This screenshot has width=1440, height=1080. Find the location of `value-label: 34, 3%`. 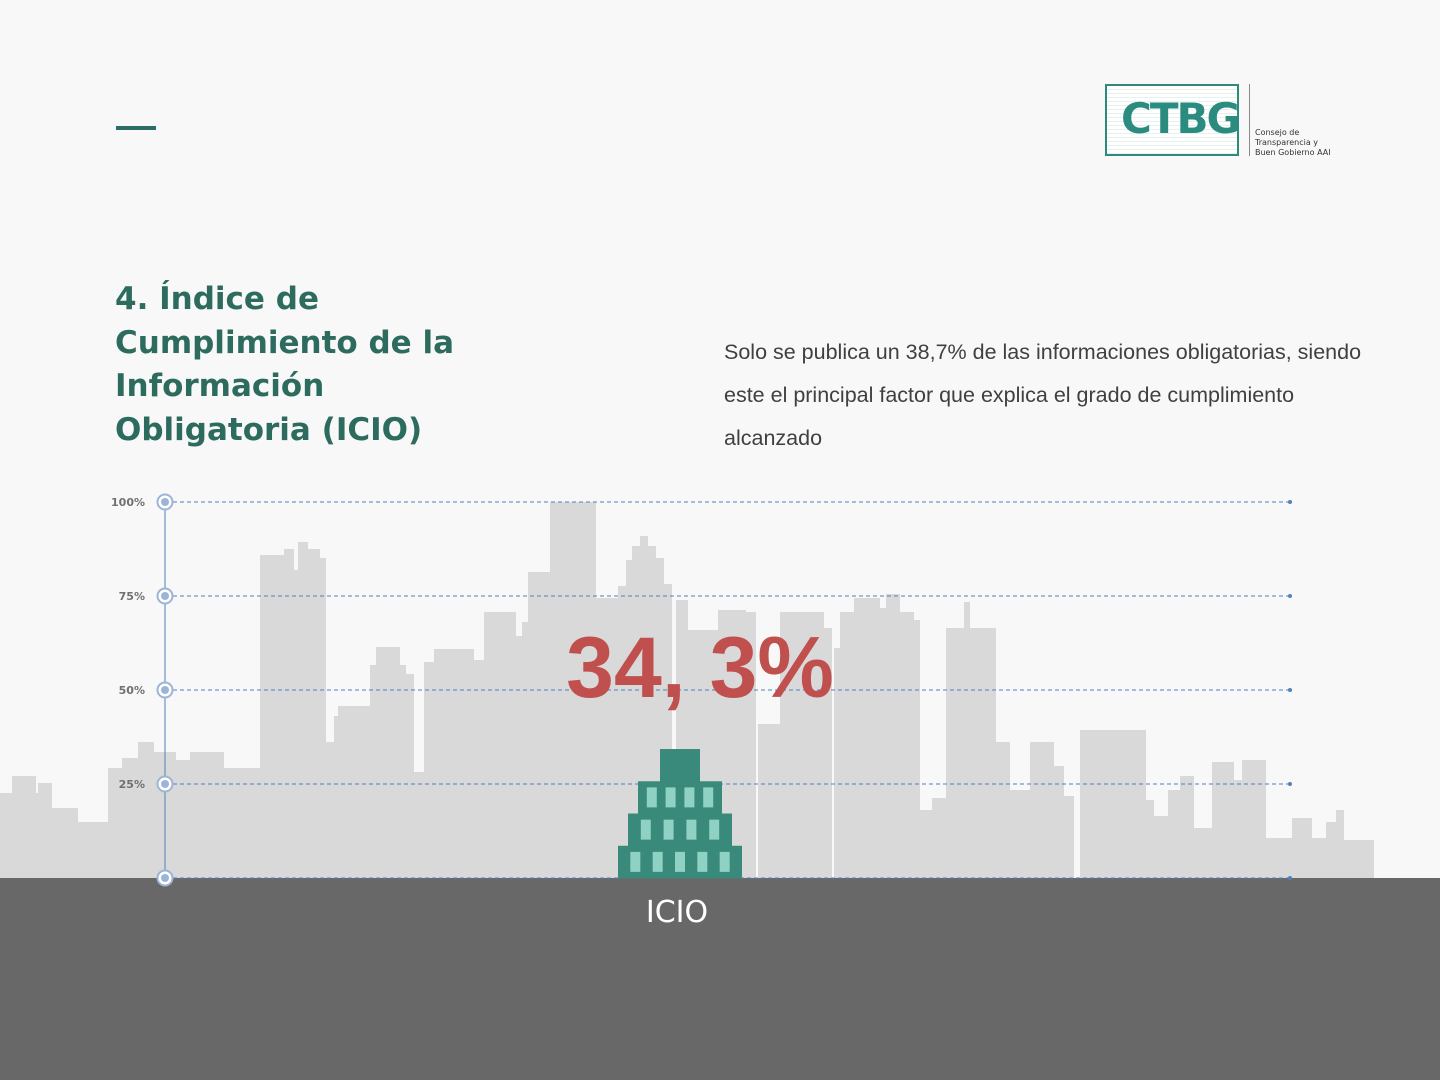

value-label: 34, 3% is located at coordinates (700, 668).